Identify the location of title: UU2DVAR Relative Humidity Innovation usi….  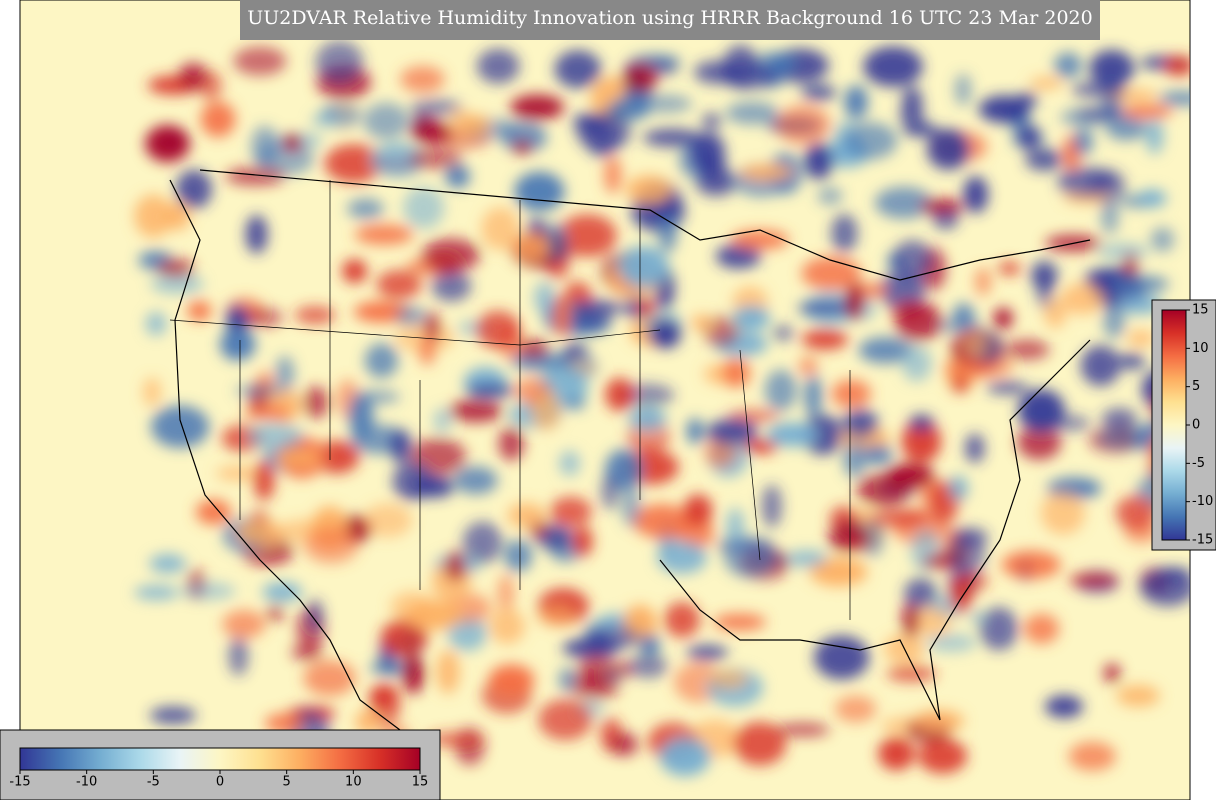
(669, 18).